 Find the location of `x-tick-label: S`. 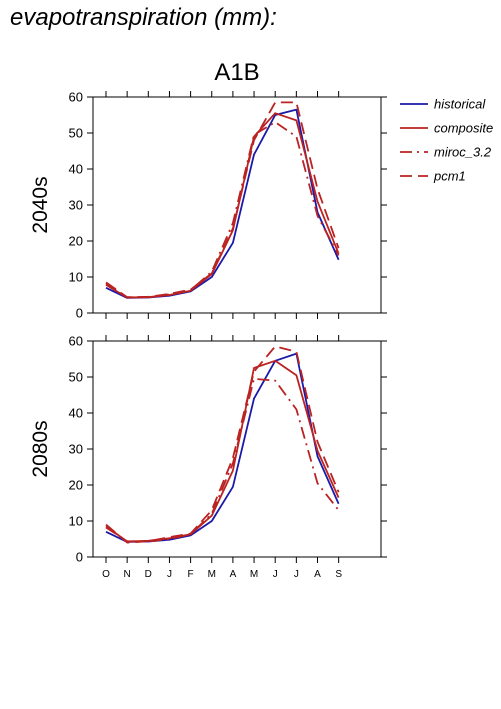

x-tick-label: S is located at coordinates (338, 574).